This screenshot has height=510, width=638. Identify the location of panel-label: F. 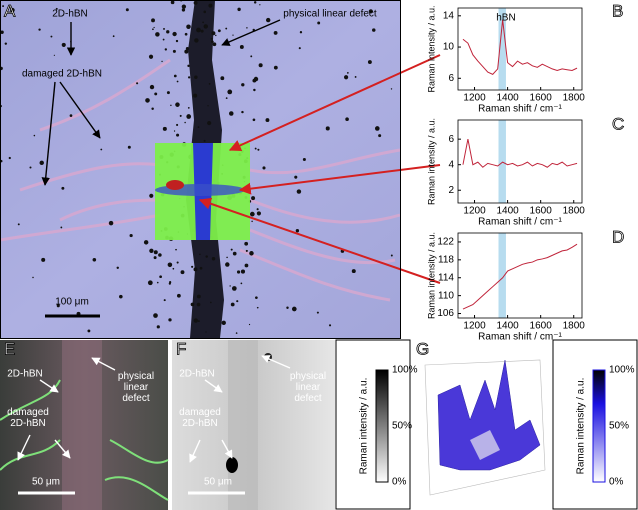
(181, 348).